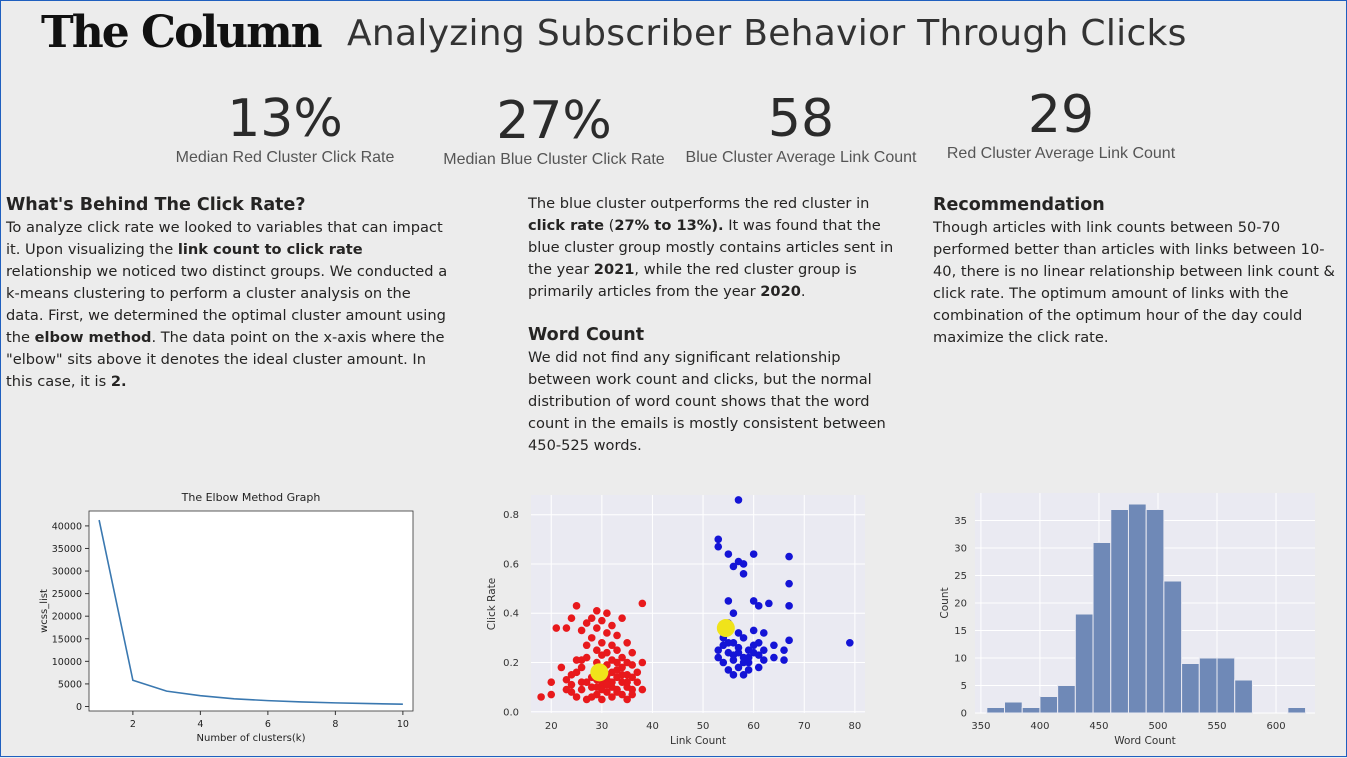  What do you see at coordinates (285, 157) in the screenshot?
I see `kpi-label: Median Red Cluster Click Rate` at bounding box center [285, 157].